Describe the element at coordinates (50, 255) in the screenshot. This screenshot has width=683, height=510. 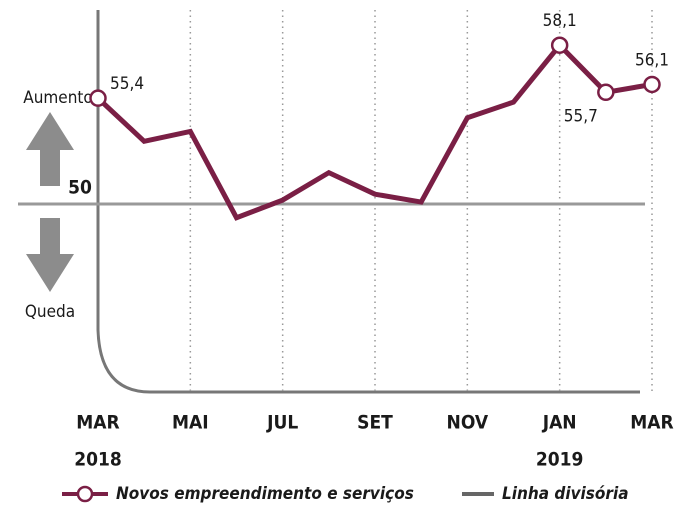
I see `down-arrow` at that location.